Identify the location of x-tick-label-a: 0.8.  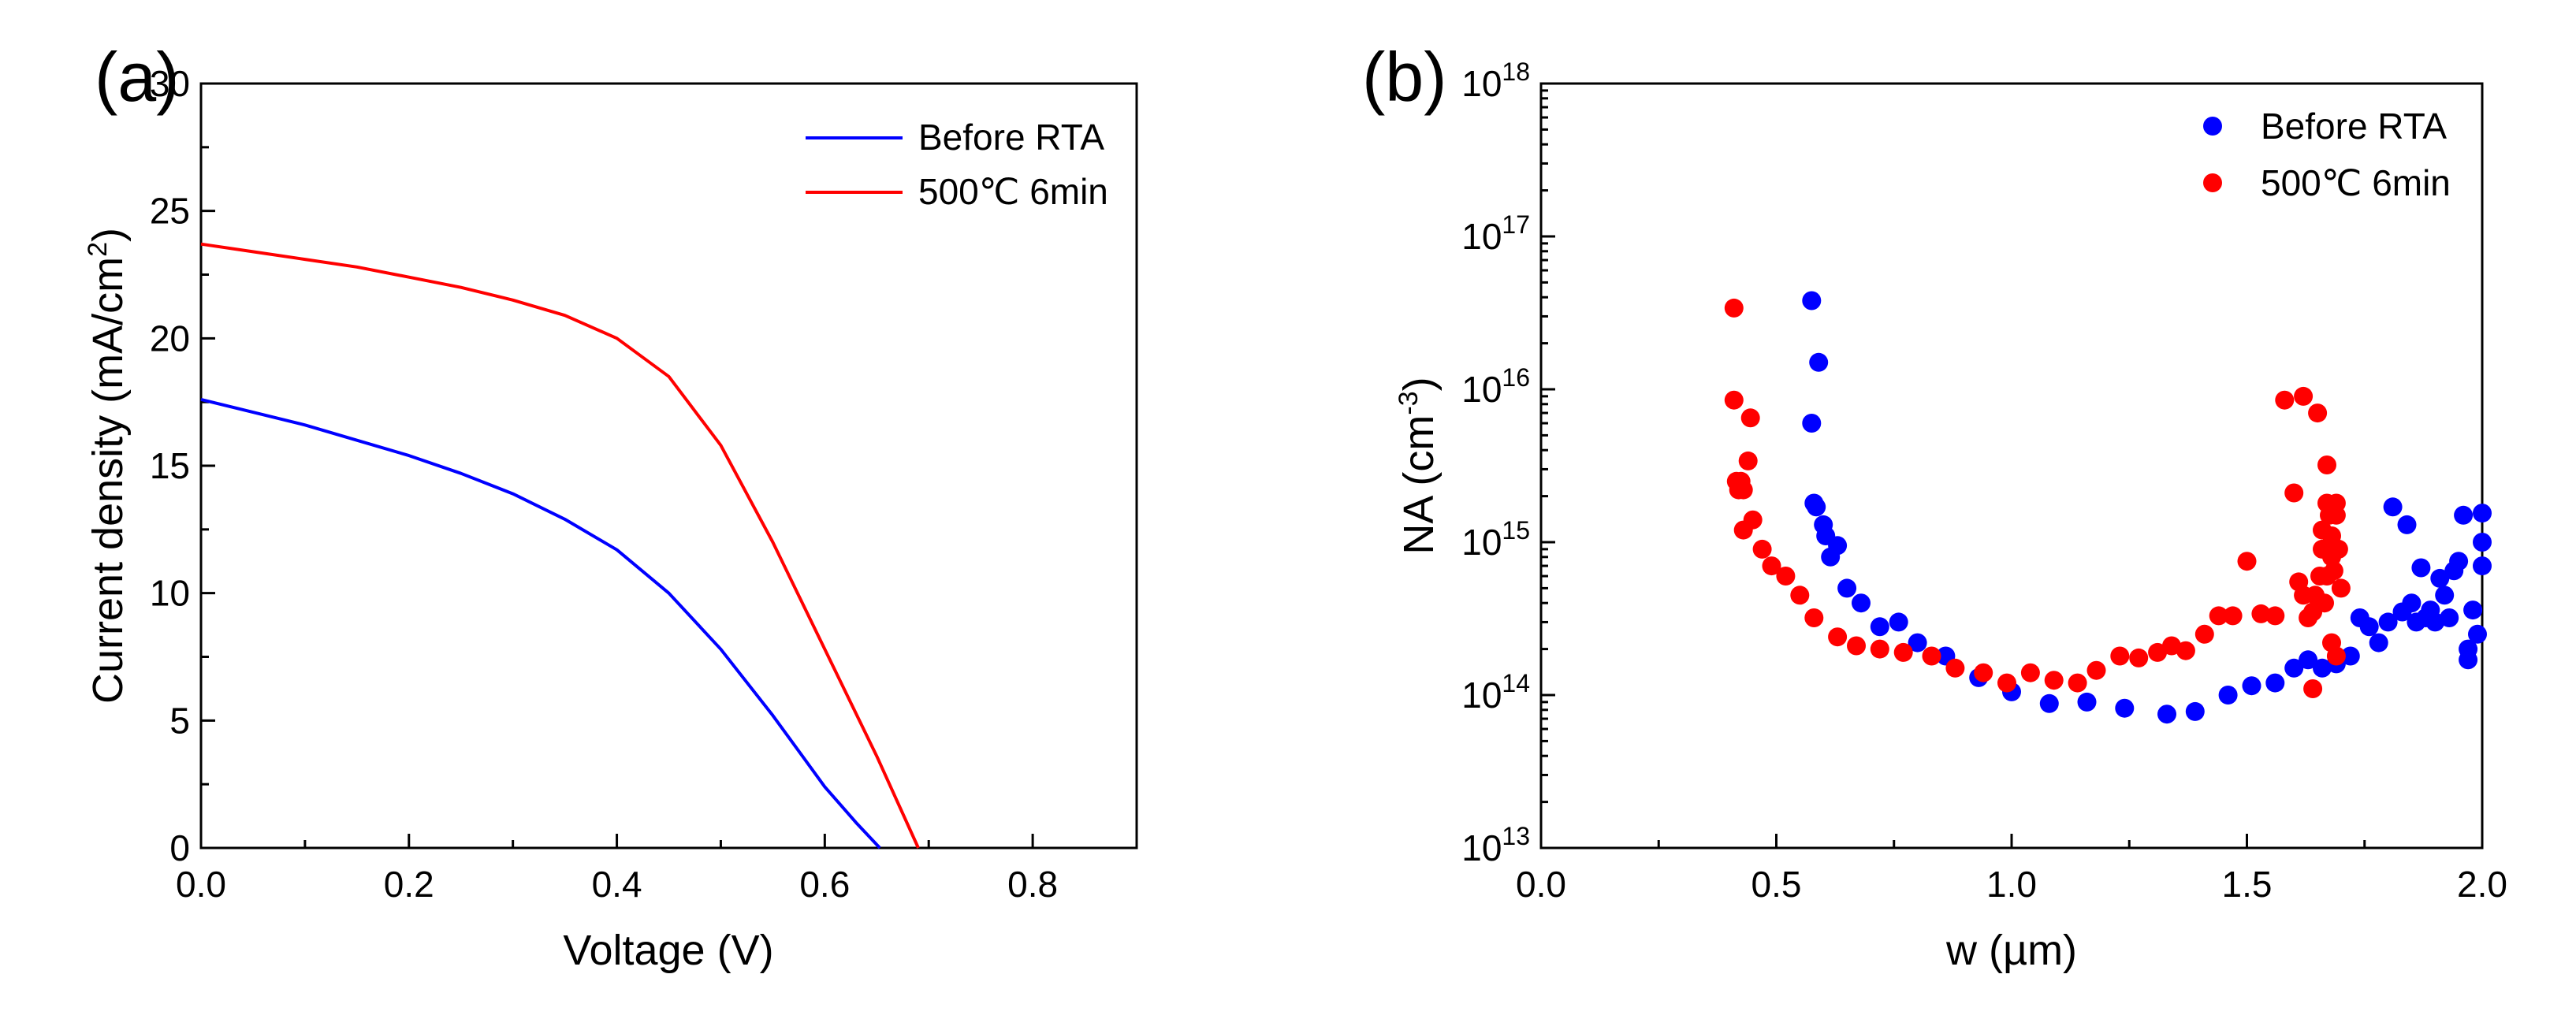
(1032, 884).